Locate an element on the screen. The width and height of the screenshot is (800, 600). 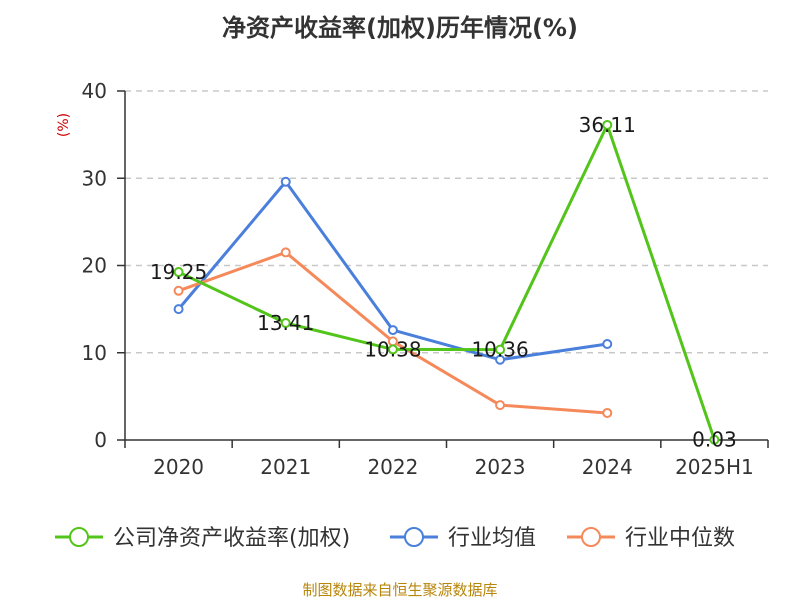
x-tick-label: 2022 is located at coordinates (392, 467).